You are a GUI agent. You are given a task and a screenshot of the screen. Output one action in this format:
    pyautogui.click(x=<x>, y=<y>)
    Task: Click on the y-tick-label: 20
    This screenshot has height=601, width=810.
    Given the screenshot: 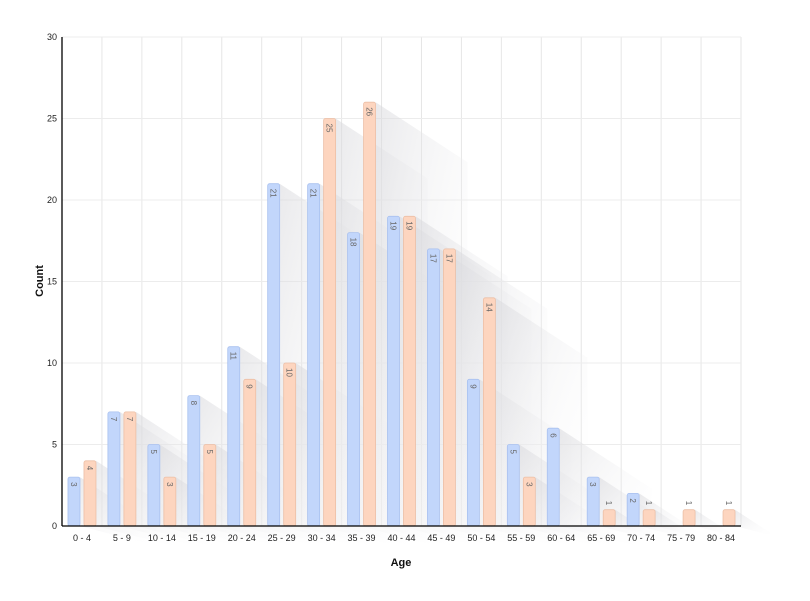 What is the action you would take?
    pyautogui.click(x=52, y=200)
    